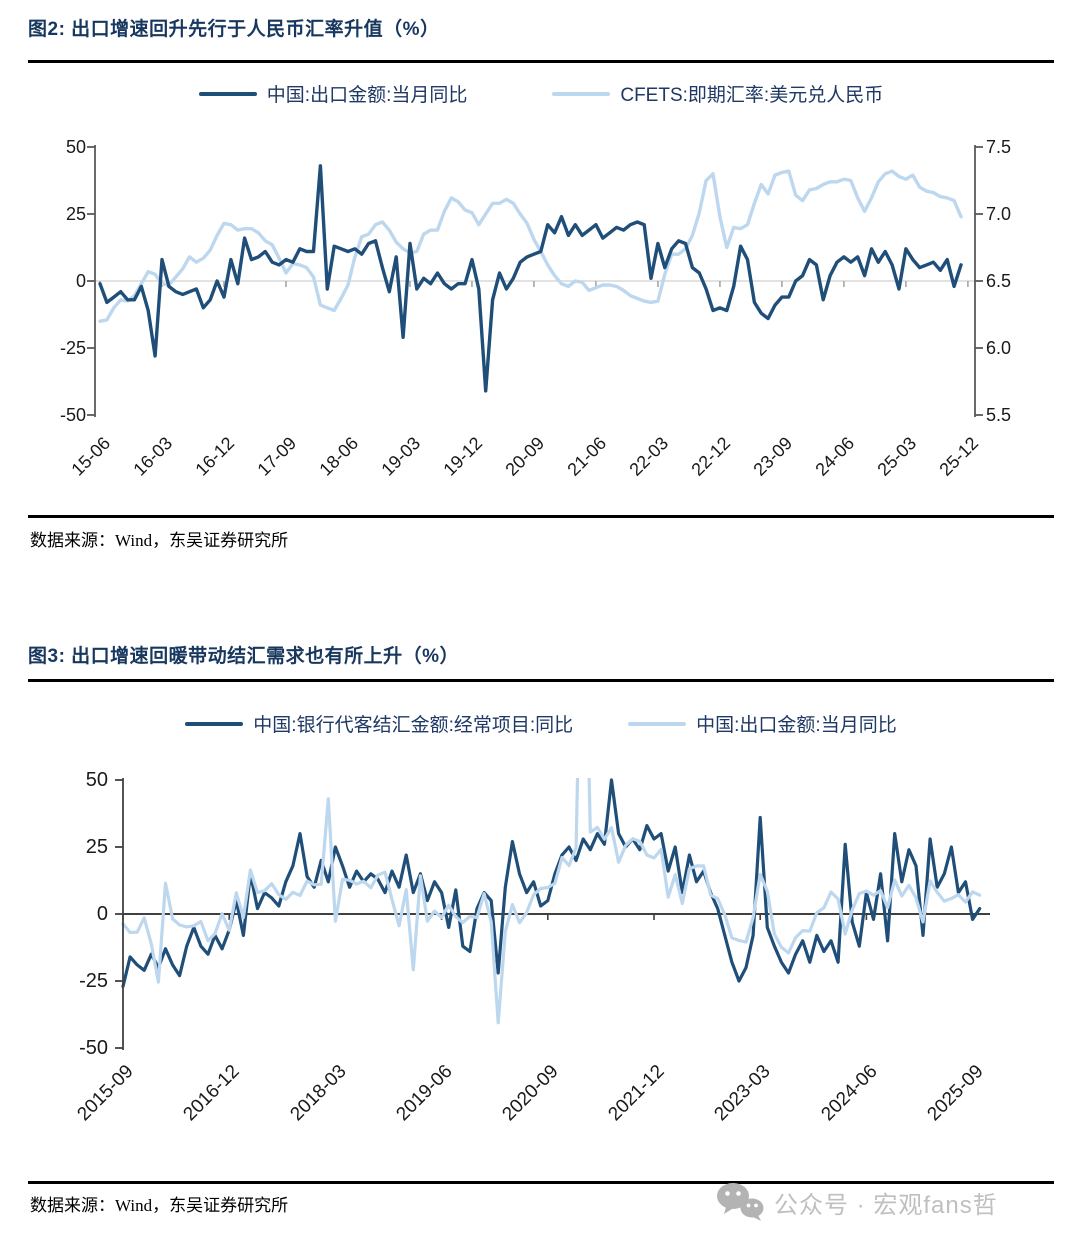 The width and height of the screenshot is (1082, 1250). I want to click on figure2-title: 图2: 出口增速回升先行于人民币汇率升值（%）, so click(234, 29).